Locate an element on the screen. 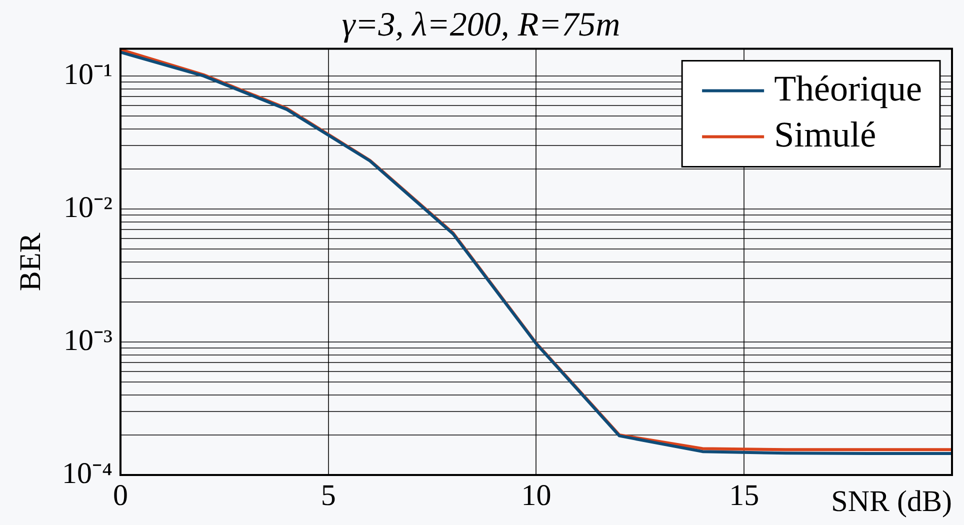  y-axis-title: BER is located at coordinates (30, 262).